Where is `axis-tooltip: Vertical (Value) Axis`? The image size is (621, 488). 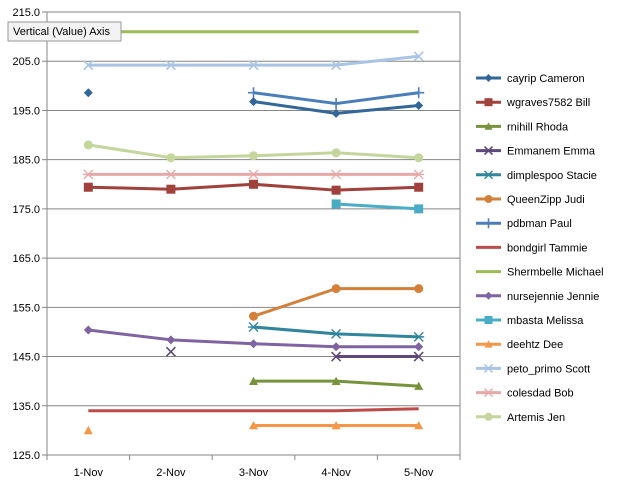
axis-tooltip: Vertical (Value) Axis is located at coordinates (64, 31).